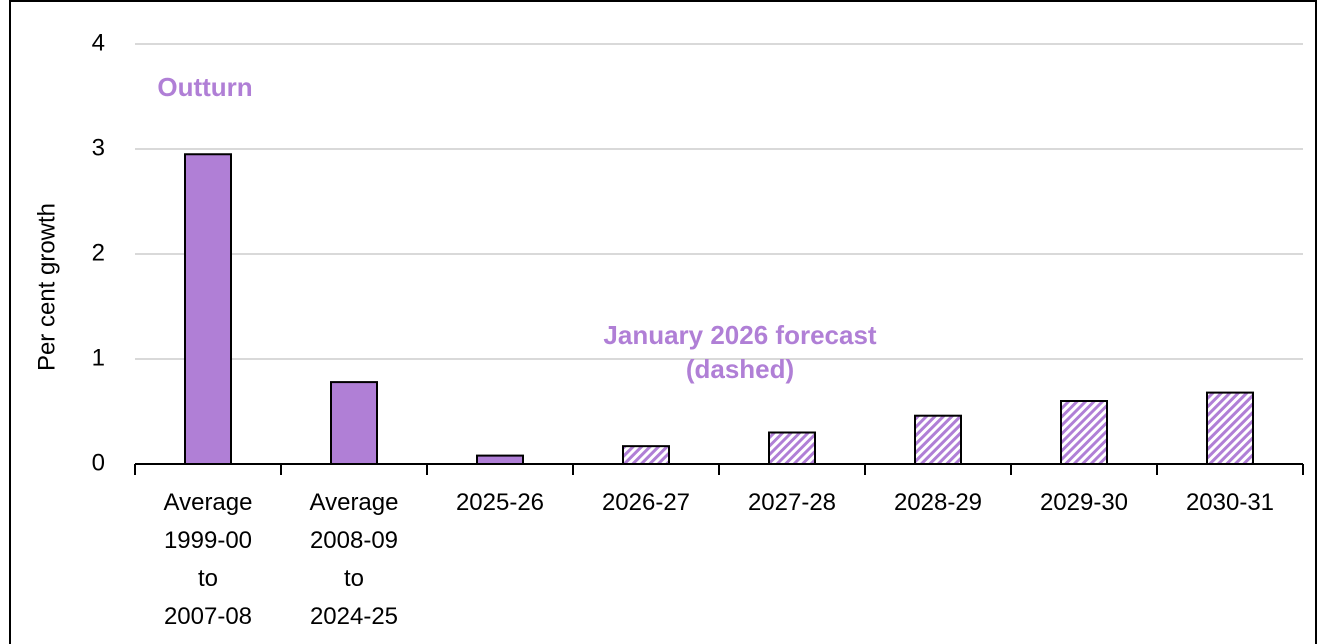  What do you see at coordinates (1084, 502) in the screenshot?
I see `x-tick-label: 2029-30` at bounding box center [1084, 502].